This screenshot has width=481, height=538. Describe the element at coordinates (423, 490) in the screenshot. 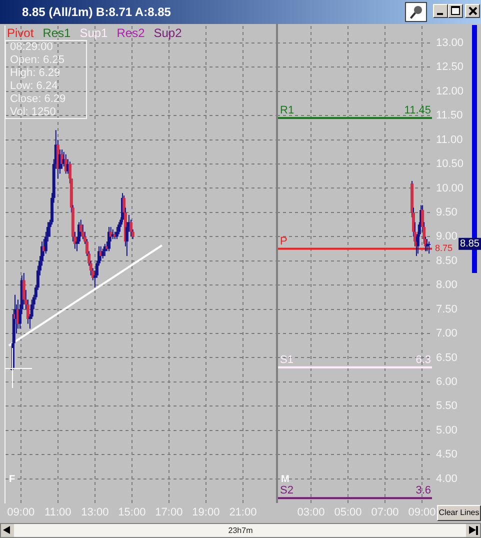

I see `data-label: 3.6` at that location.